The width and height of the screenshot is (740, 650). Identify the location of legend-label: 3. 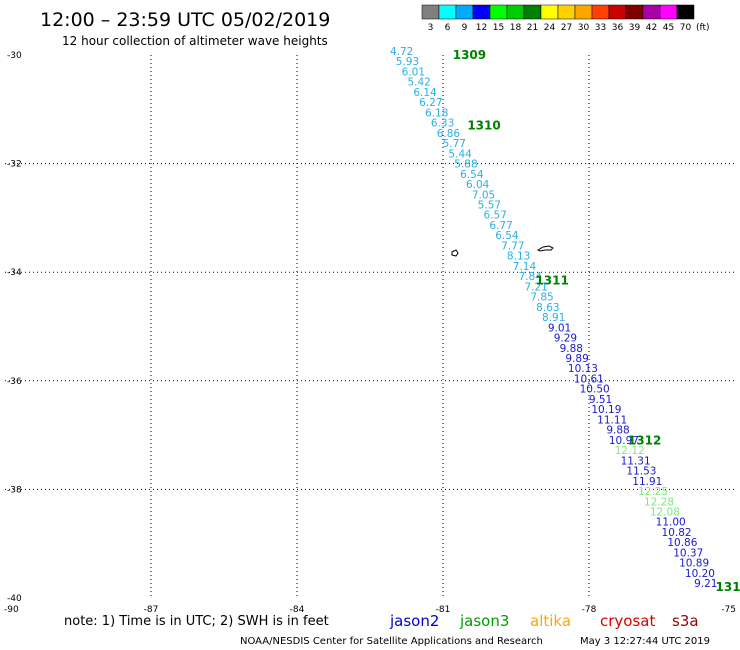
(431, 28).